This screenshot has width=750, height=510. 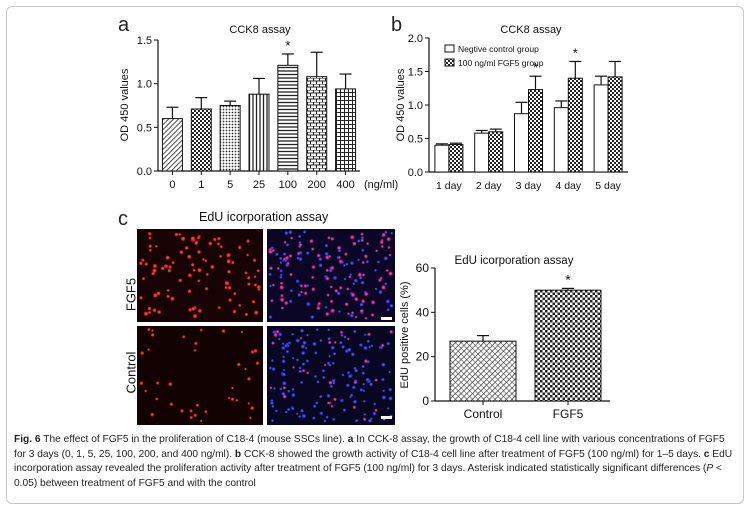 What do you see at coordinates (131, 372) in the screenshot?
I see `row-label-control: Control` at bounding box center [131, 372].